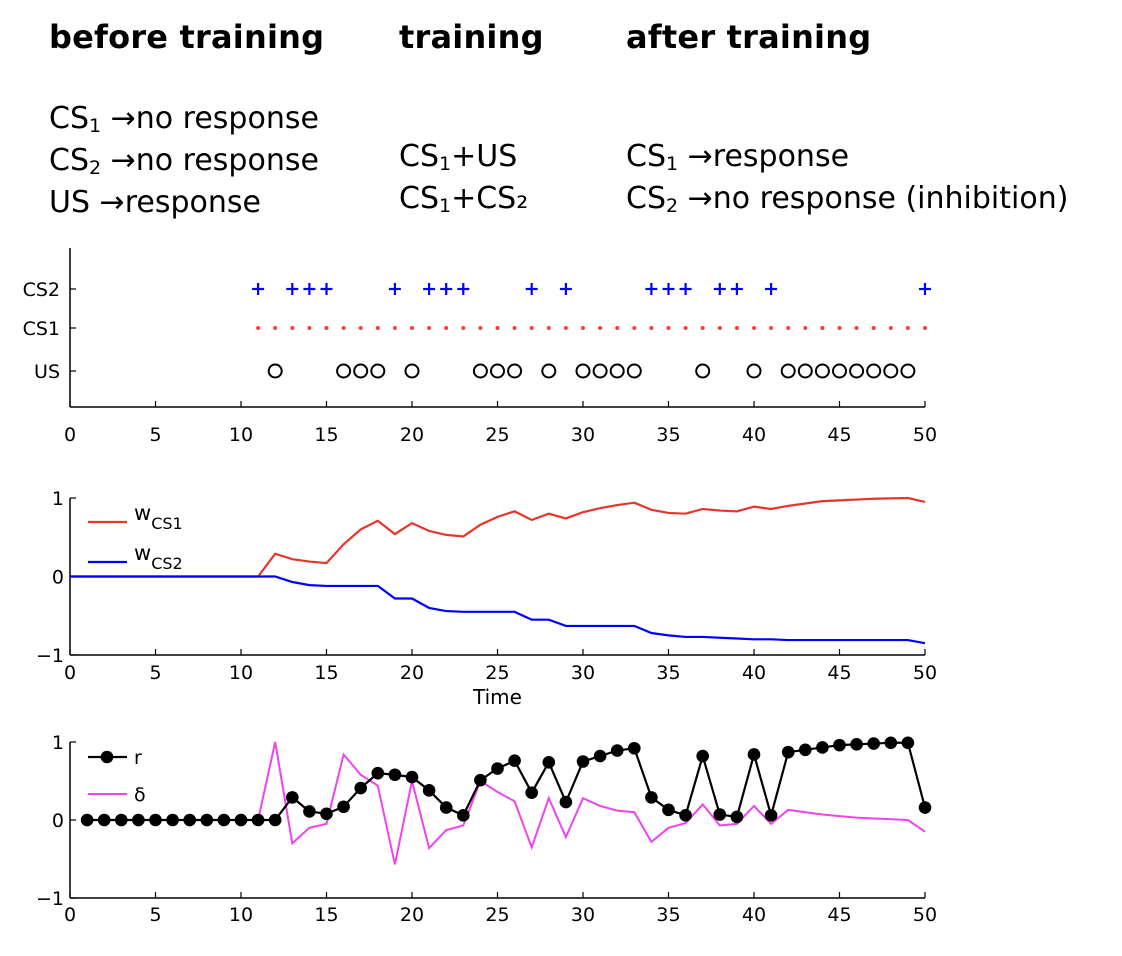 The height and width of the screenshot is (956, 1122). Describe the element at coordinates (326, 915) in the screenshot. I see `x-tick-label: 15` at that location.